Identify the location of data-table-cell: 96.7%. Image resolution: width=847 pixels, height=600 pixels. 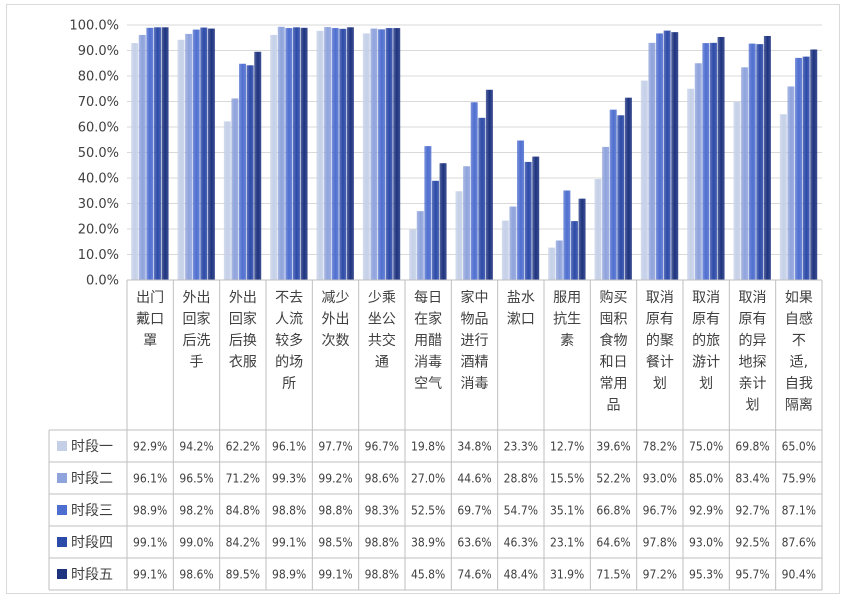
(660, 511).